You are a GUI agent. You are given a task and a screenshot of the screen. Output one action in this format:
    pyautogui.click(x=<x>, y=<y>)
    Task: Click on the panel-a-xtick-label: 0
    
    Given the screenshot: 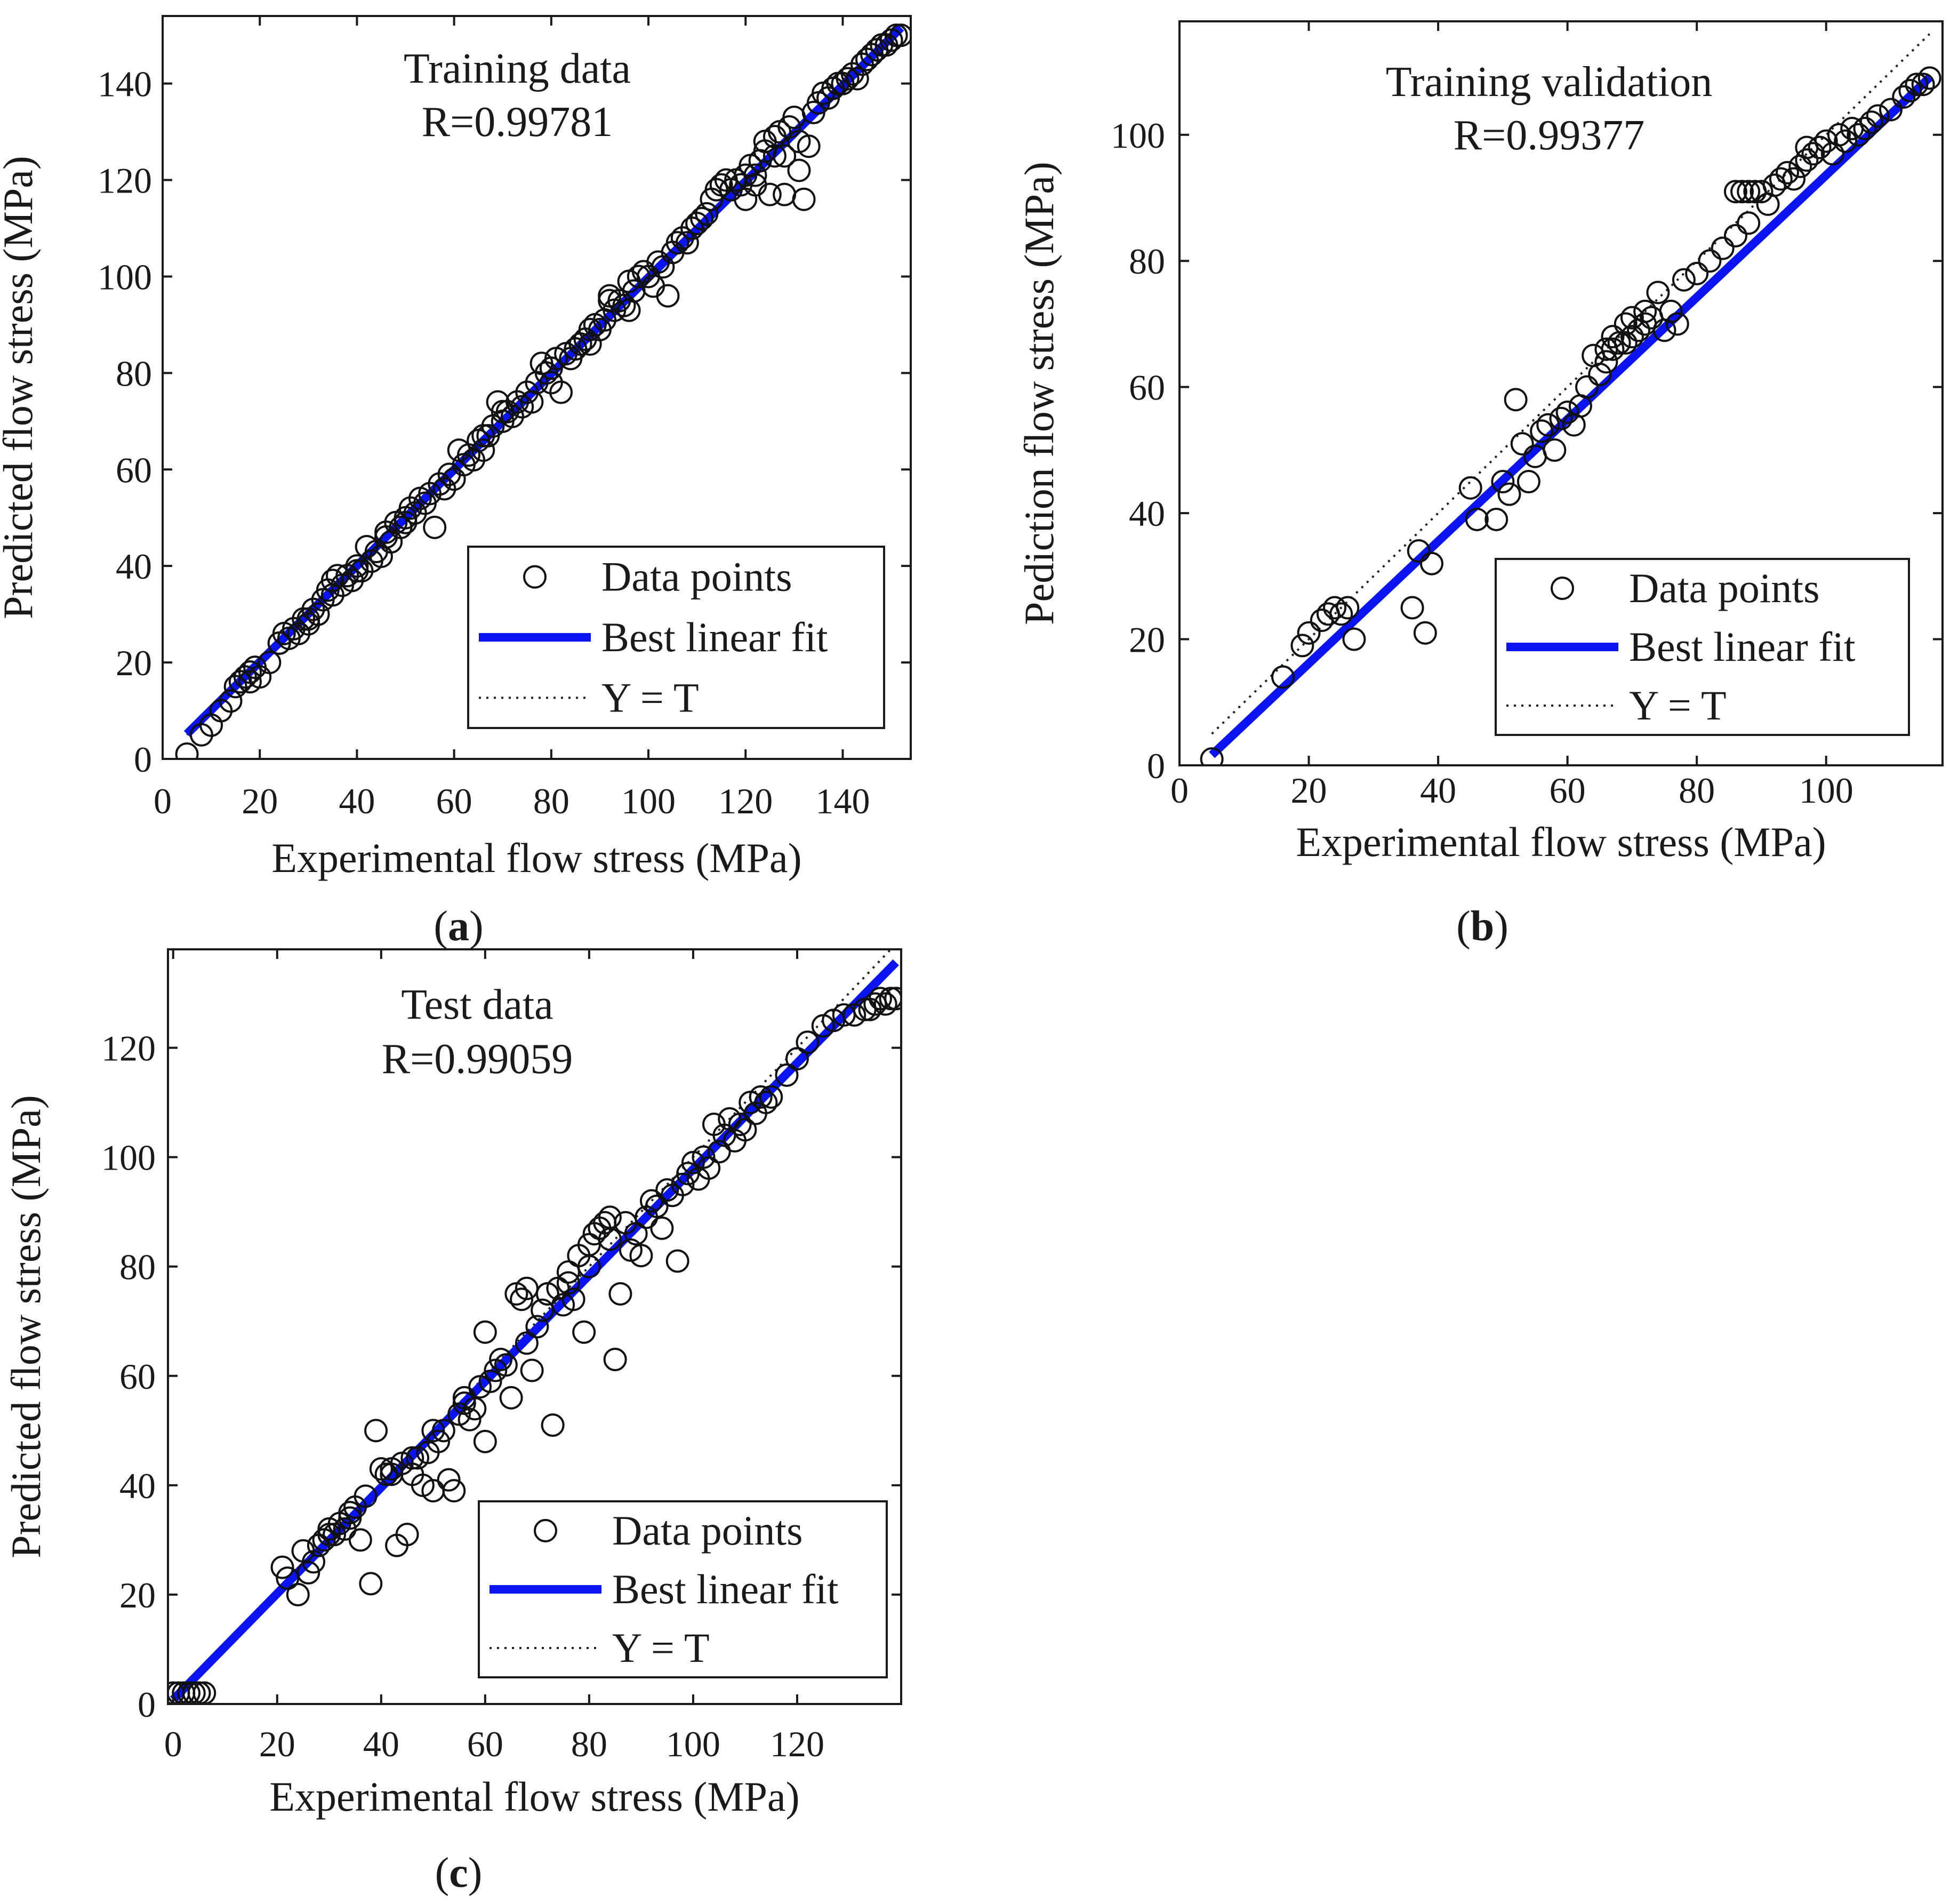 What is the action you would take?
    pyautogui.click(x=163, y=801)
    